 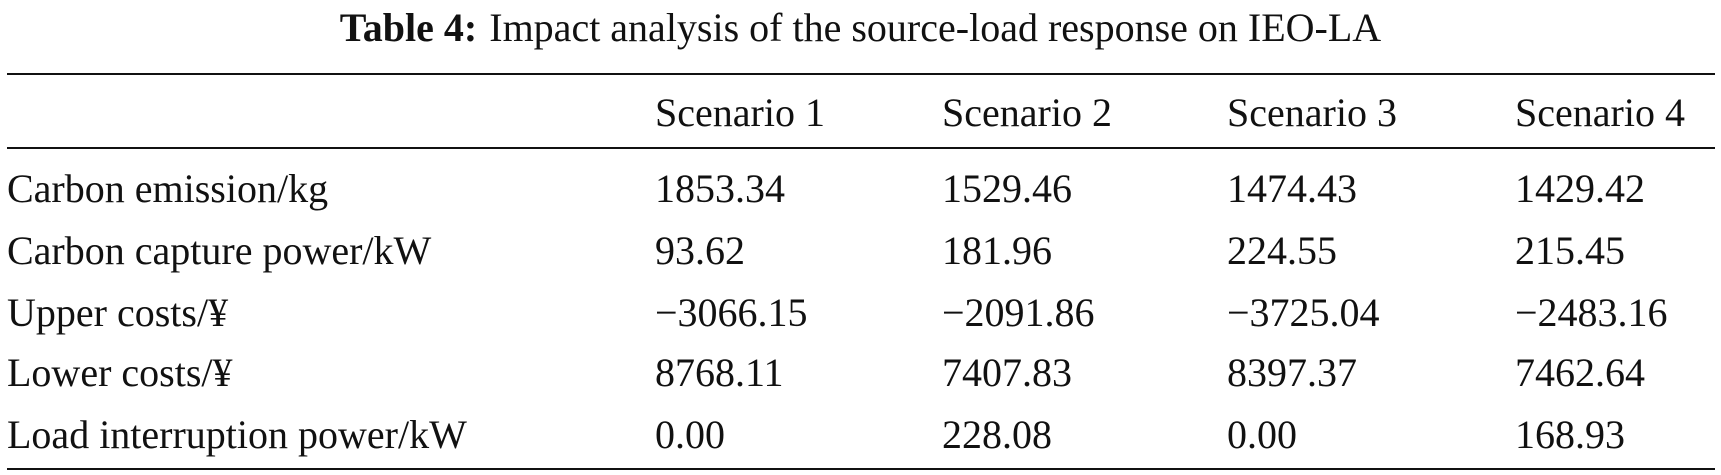 What do you see at coordinates (1292, 372) in the screenshot?
I see `table-cell: 8397.37` at bounding box center [1292, 372].